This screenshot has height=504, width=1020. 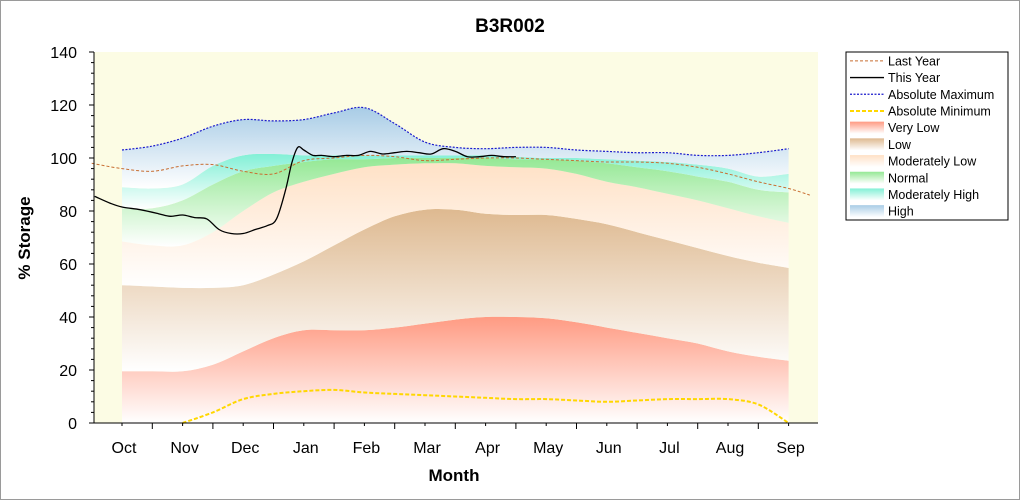 What do you see at coordinates (914, 128) in the screenshot?
I see `legend-label: Very Low` at bounding box center [914, 128].